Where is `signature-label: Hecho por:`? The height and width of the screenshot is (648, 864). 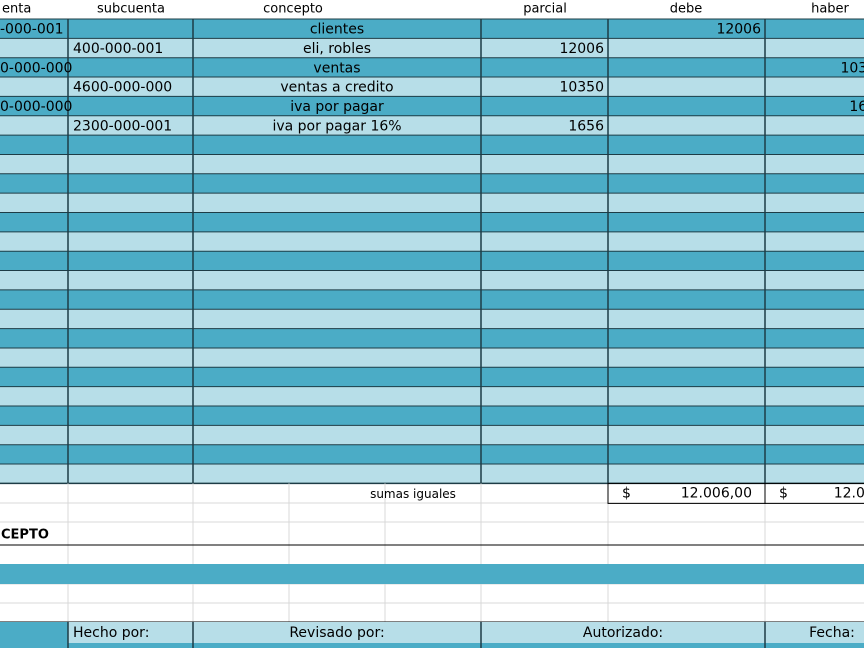 signature-label: Hecho por: is located at coordinates (111, 633).